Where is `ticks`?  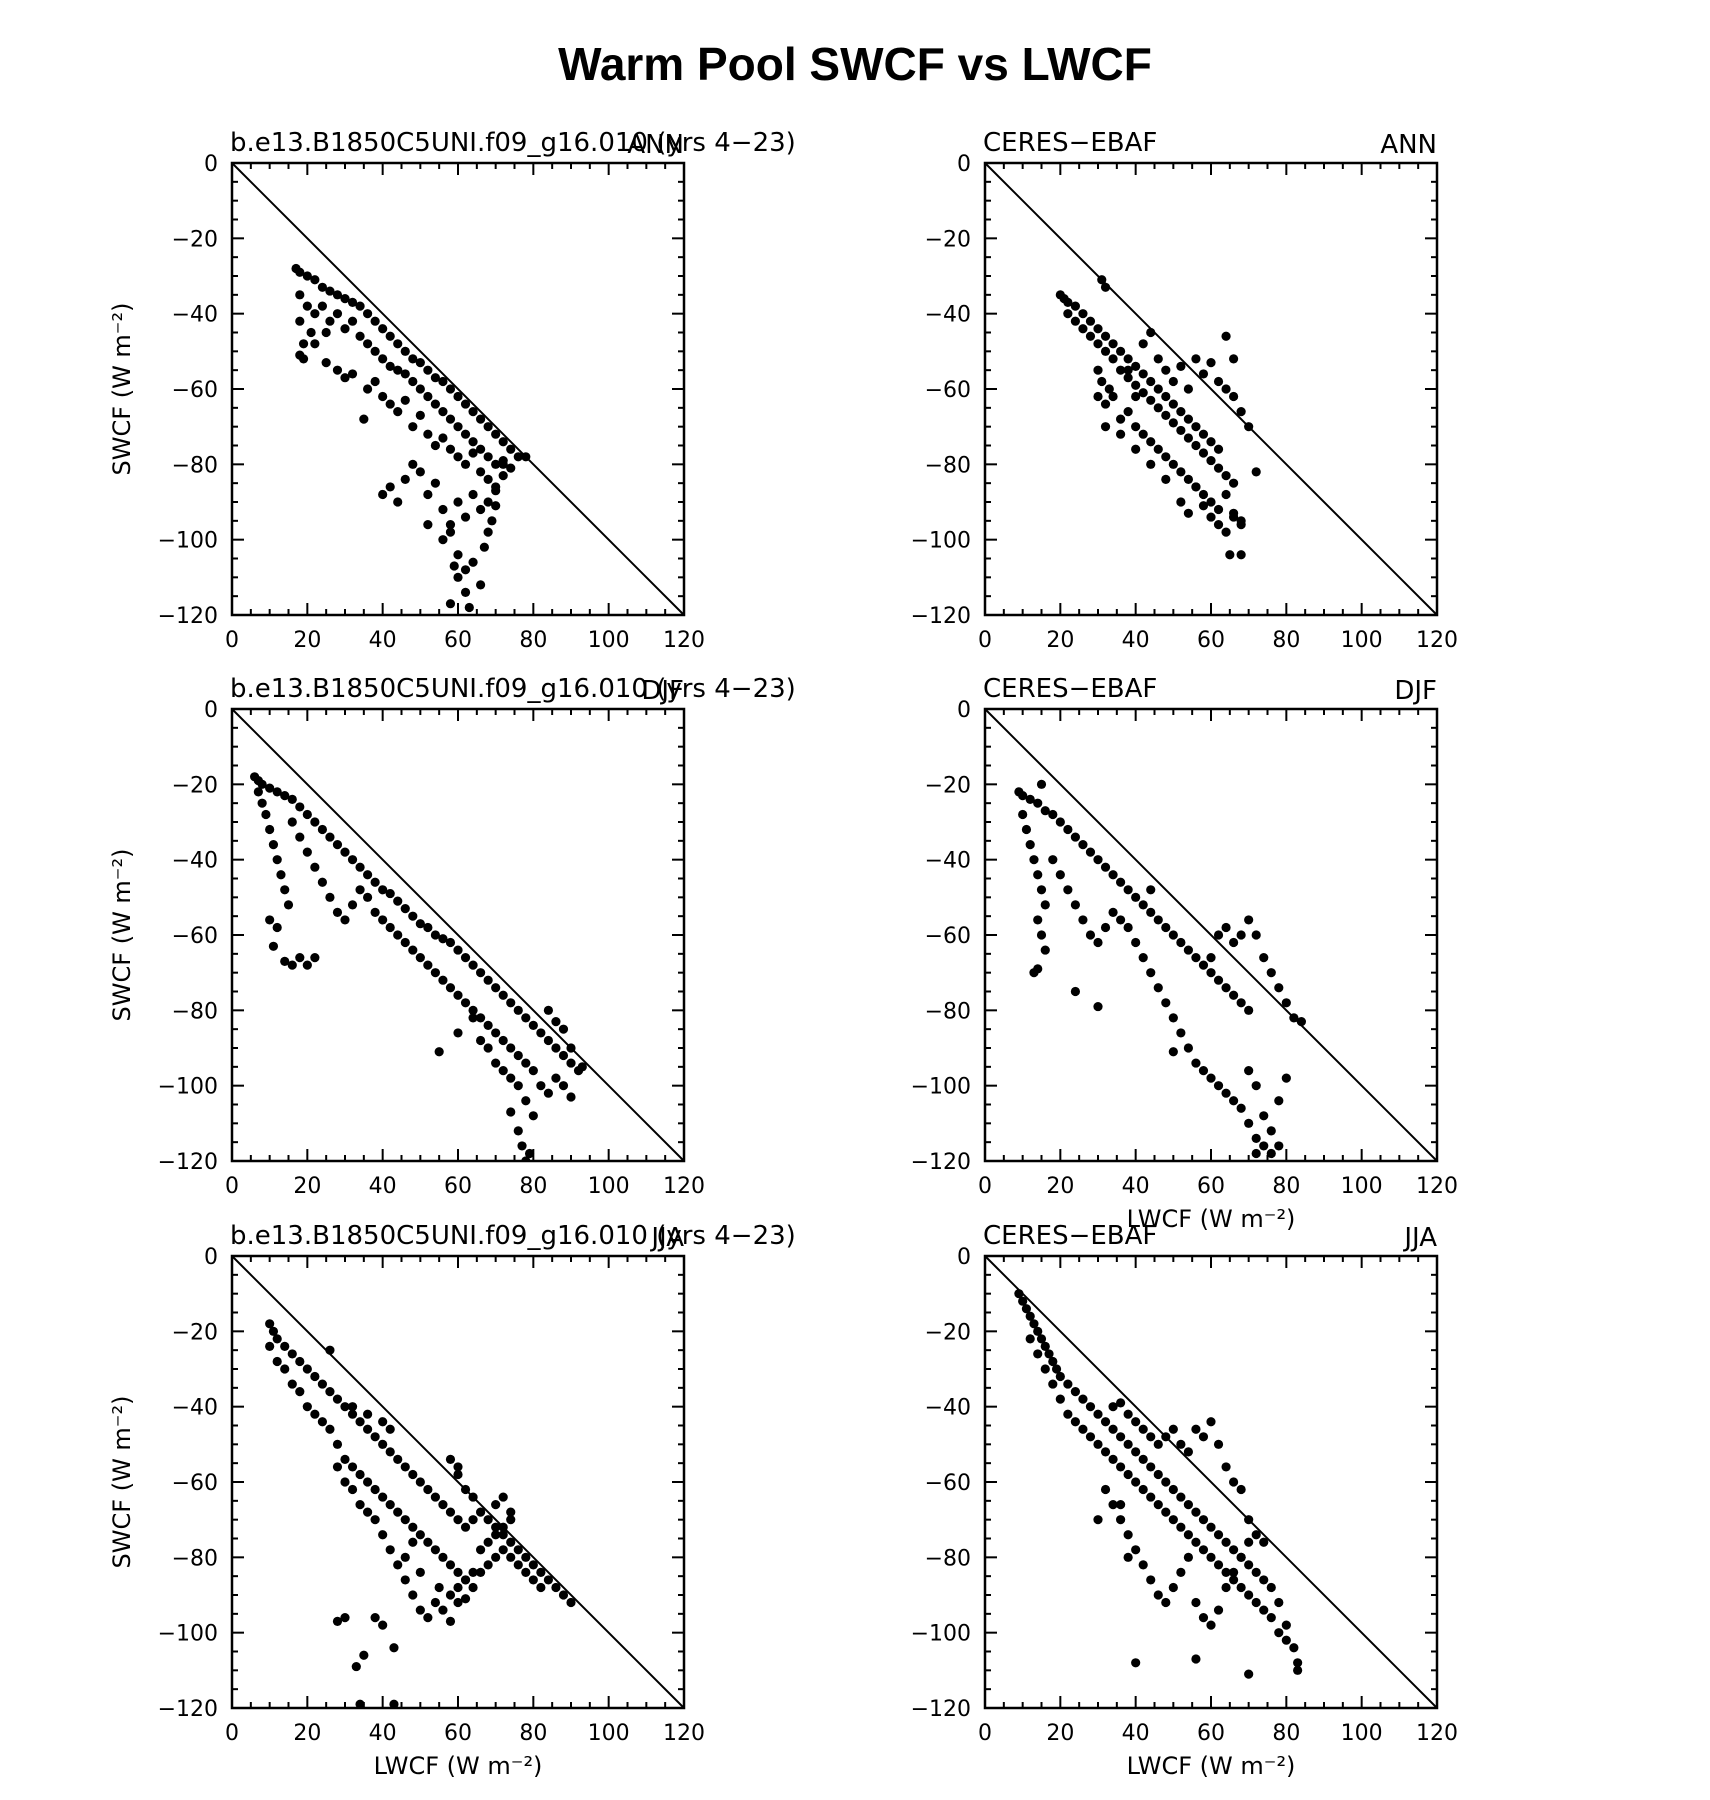
ticks is located at coordinates (458, 1482).